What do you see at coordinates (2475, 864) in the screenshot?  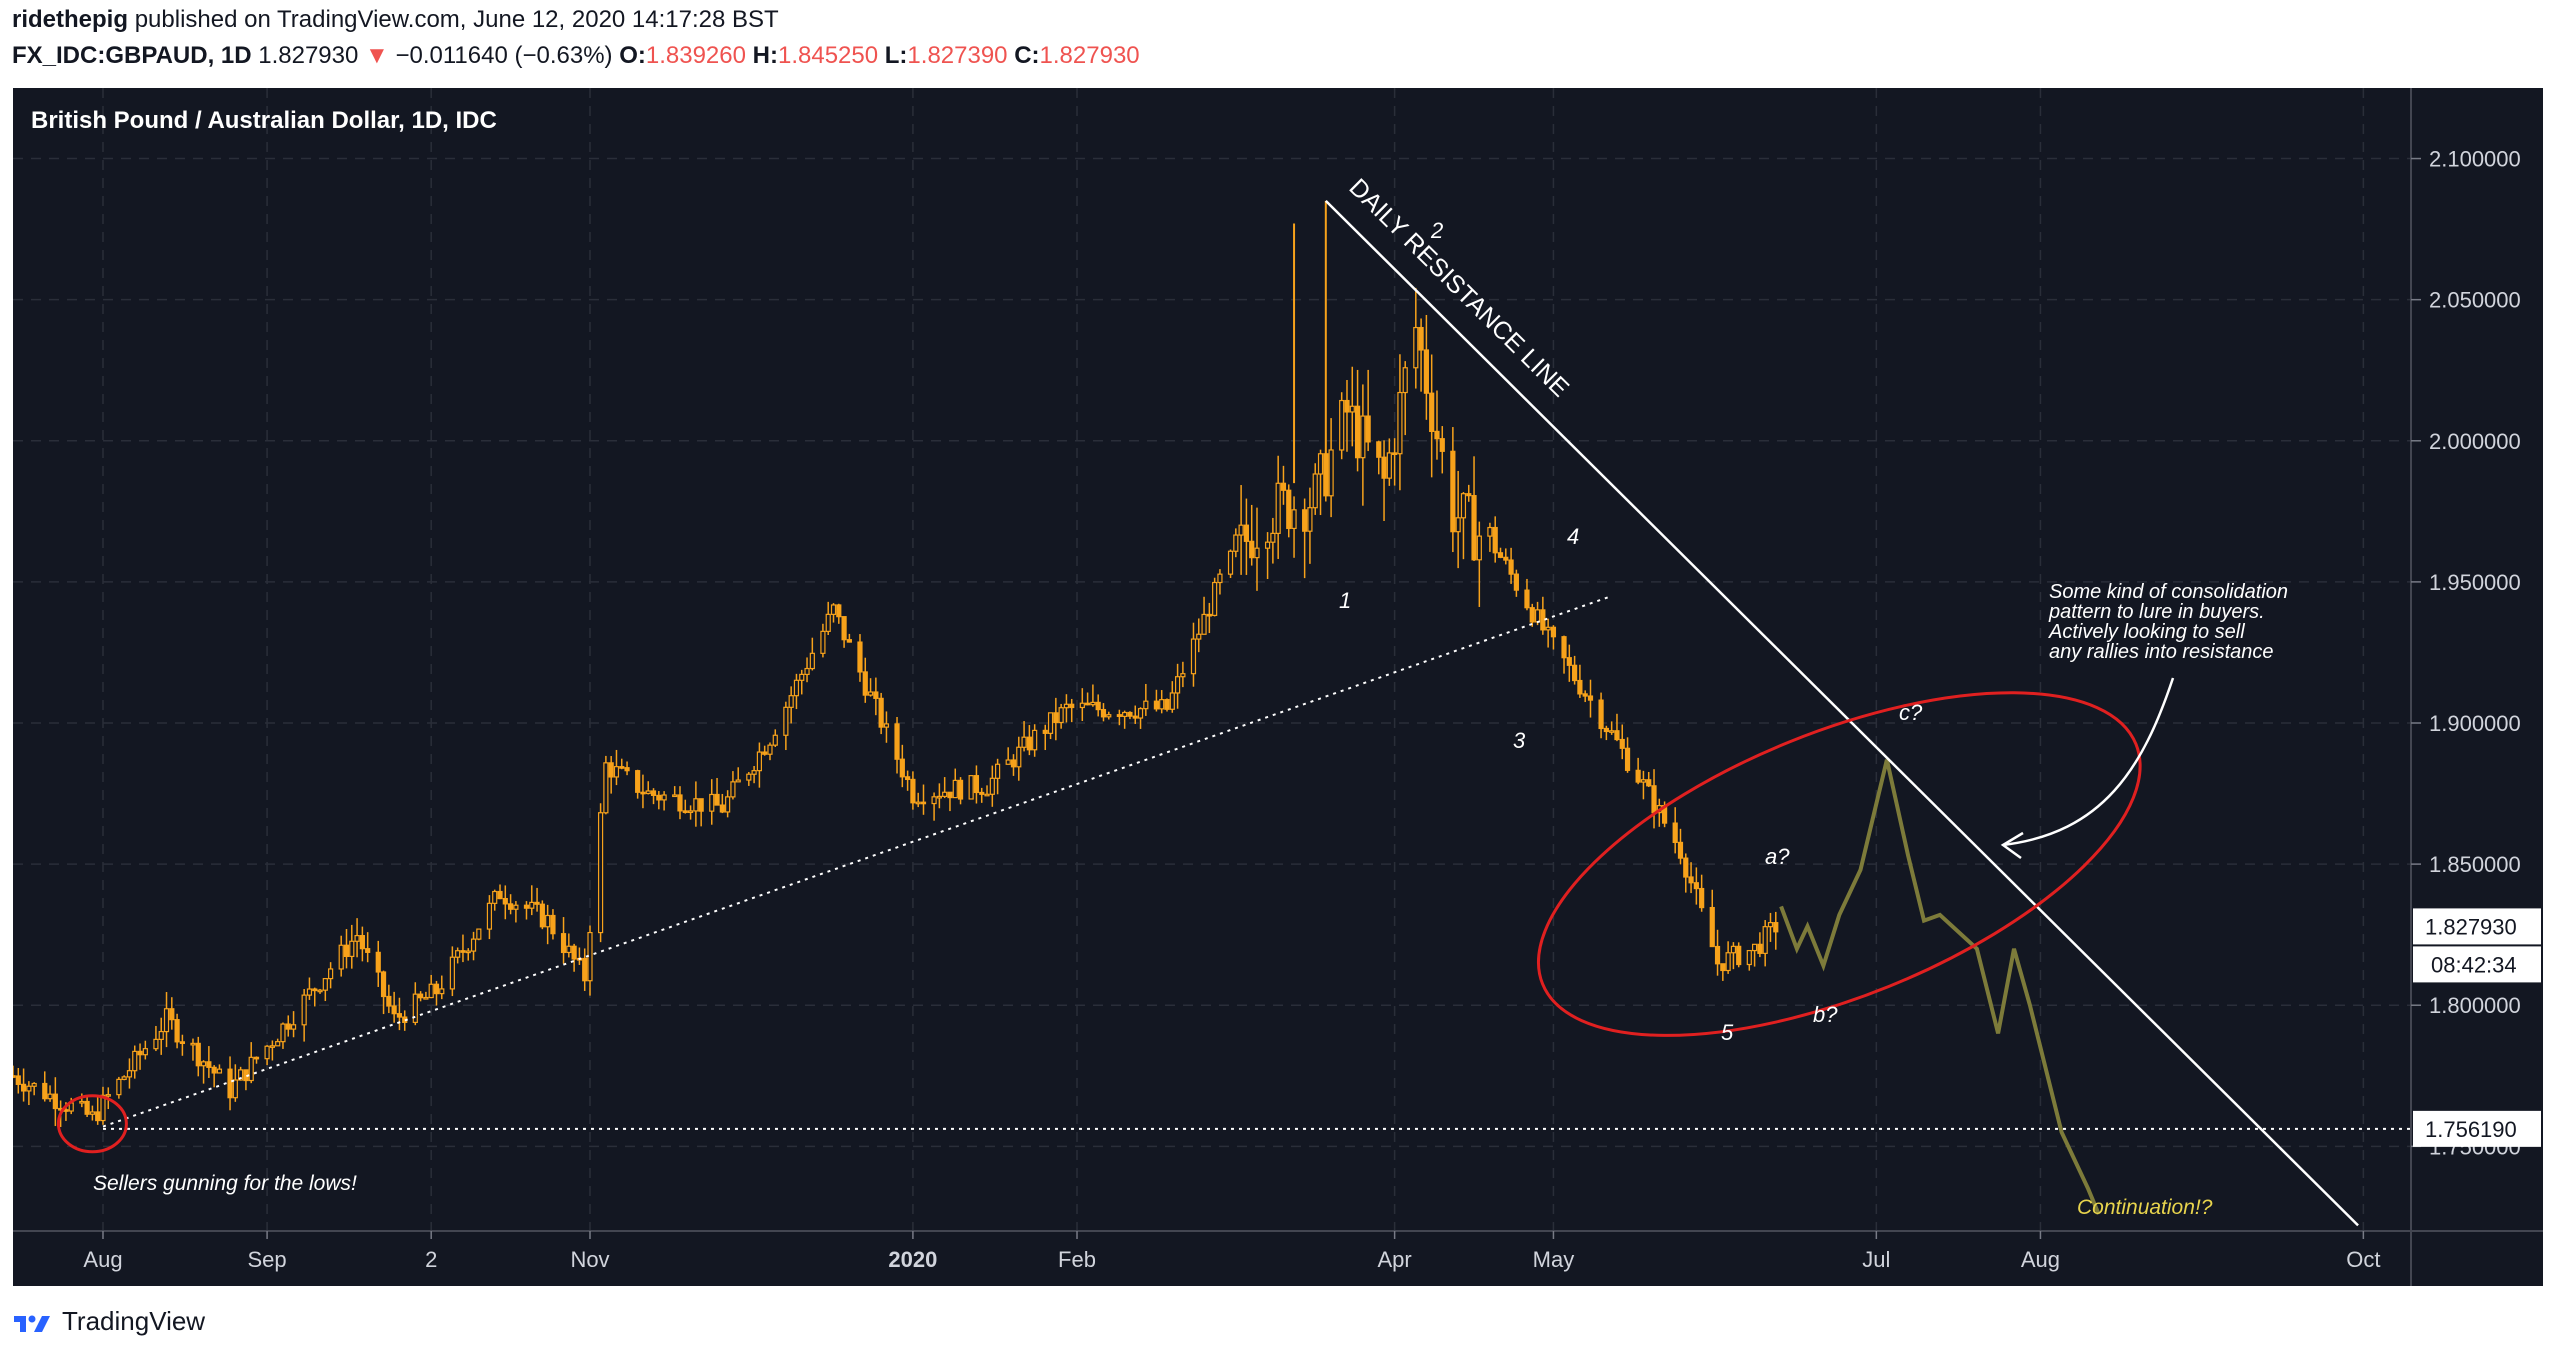 I see `price-tick-label: 1.850000` at bounding box center [2475, 864].